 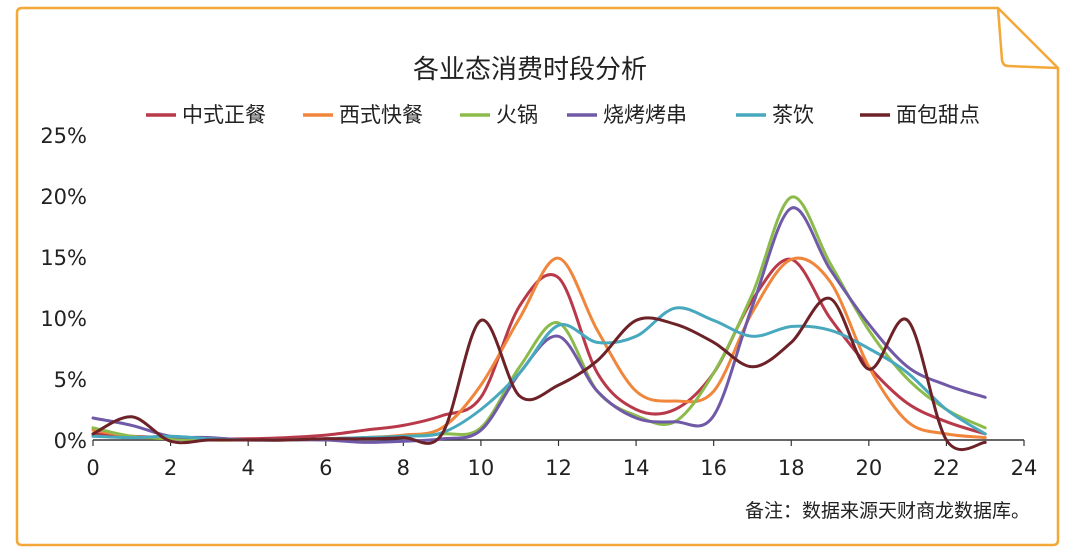 What do you see at coordinates (791, 468) in the screenshot?
I see `x-tick-label: 18` at bounding box center [791, 468].